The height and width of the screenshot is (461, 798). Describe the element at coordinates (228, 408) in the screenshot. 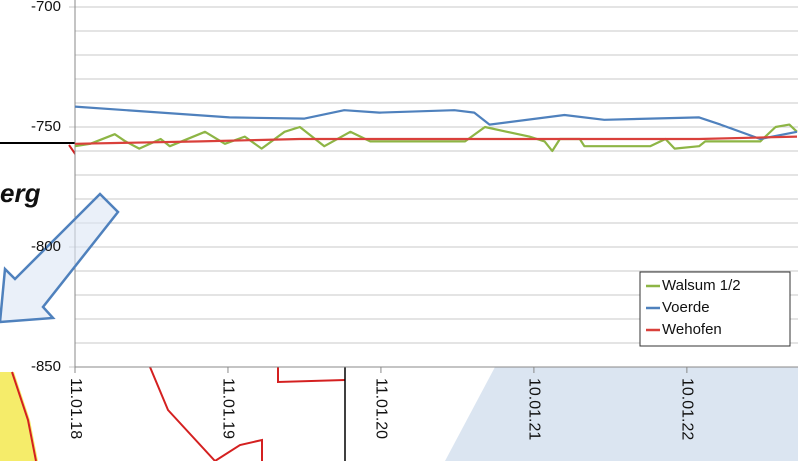

I see `x-tick-label: 11.01.19` at that location.